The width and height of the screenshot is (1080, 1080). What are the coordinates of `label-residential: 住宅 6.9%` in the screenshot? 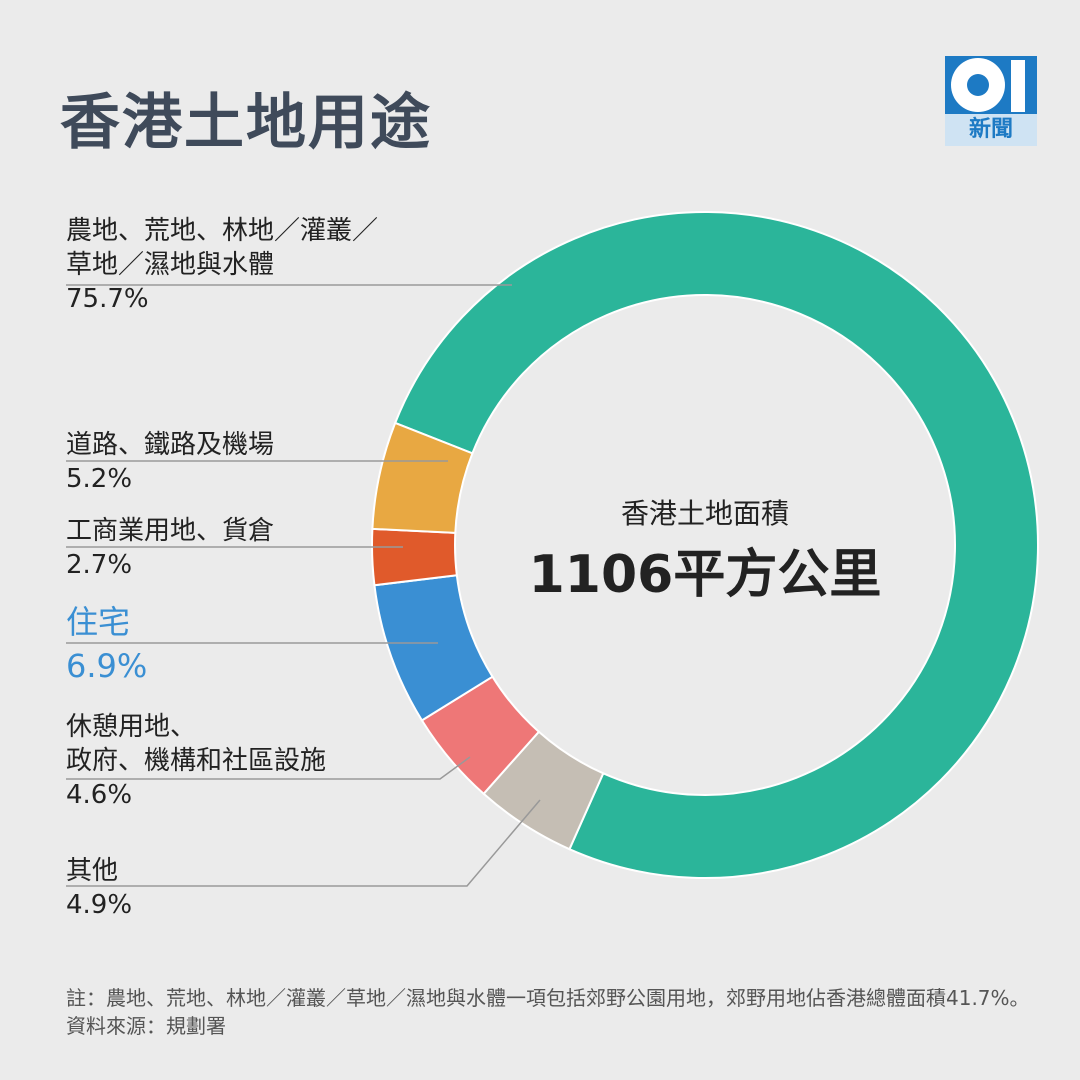 It's located at (106, 644).